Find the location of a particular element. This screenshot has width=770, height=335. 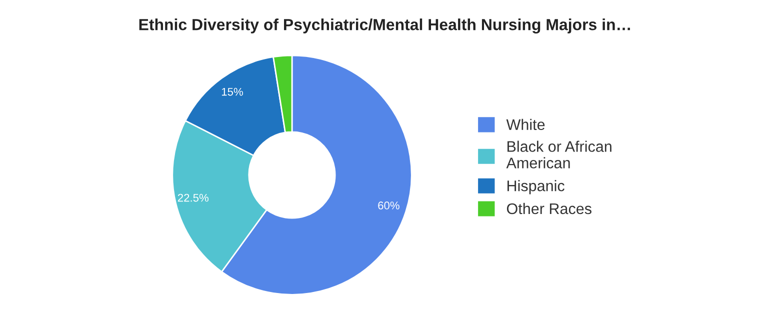

legend-label: White is located at coordinates (525, 124).